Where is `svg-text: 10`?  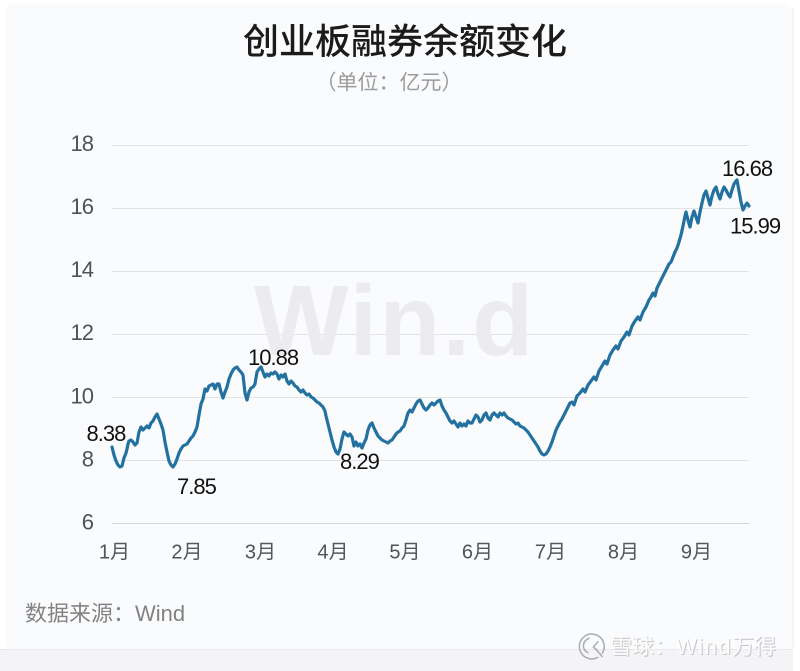 svg-text: 10 is located at coordinates (82, 396).